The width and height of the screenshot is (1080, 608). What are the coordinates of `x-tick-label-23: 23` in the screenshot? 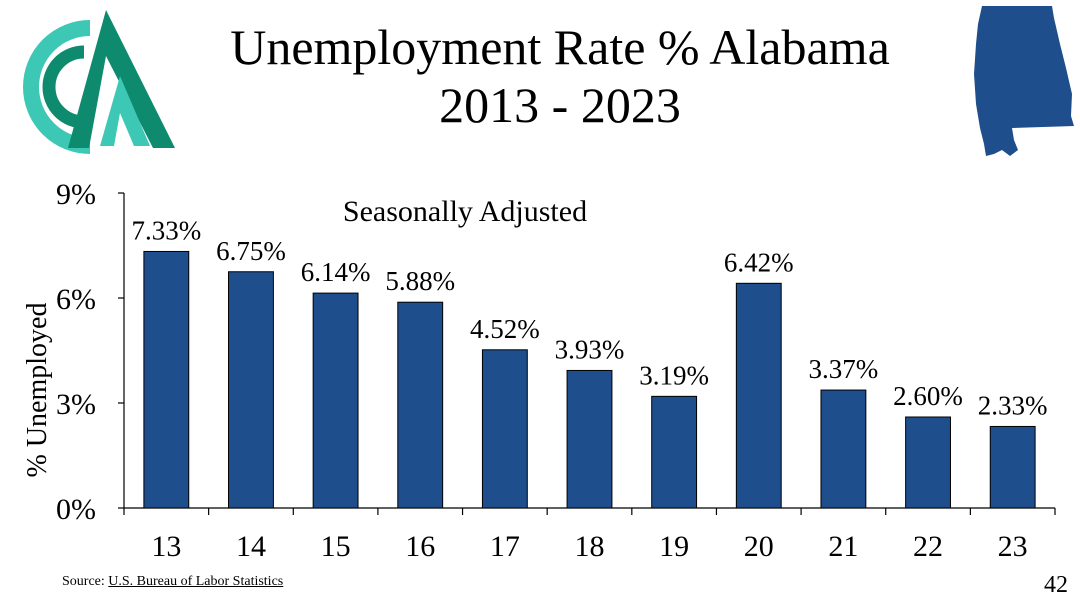 It's located at (1013, 546).